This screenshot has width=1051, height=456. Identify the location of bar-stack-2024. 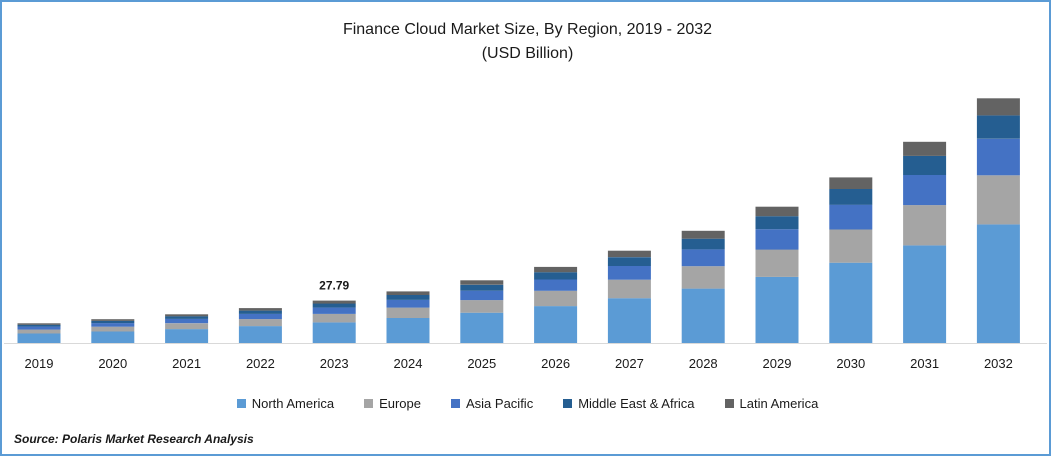
(408, 317).